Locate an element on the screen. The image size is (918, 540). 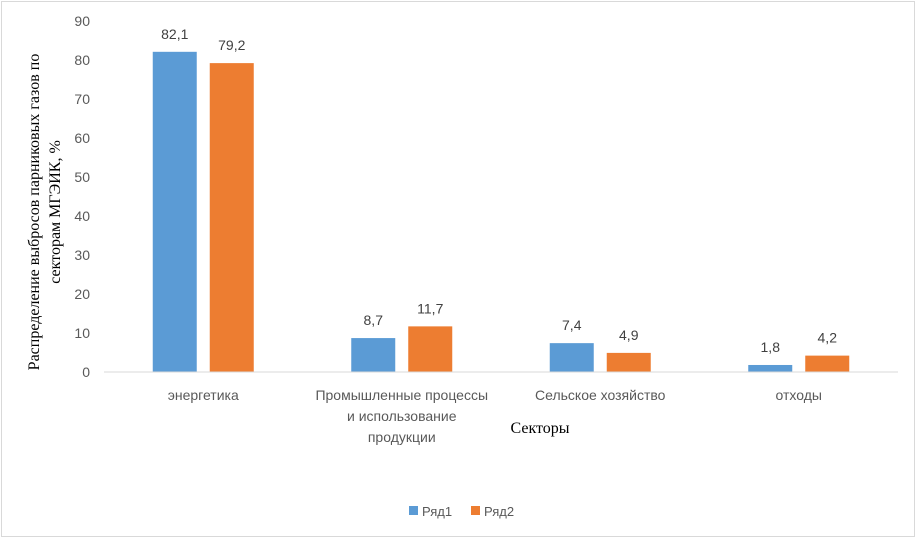
data-label: 1,8 is located at coordinates (771, 347).